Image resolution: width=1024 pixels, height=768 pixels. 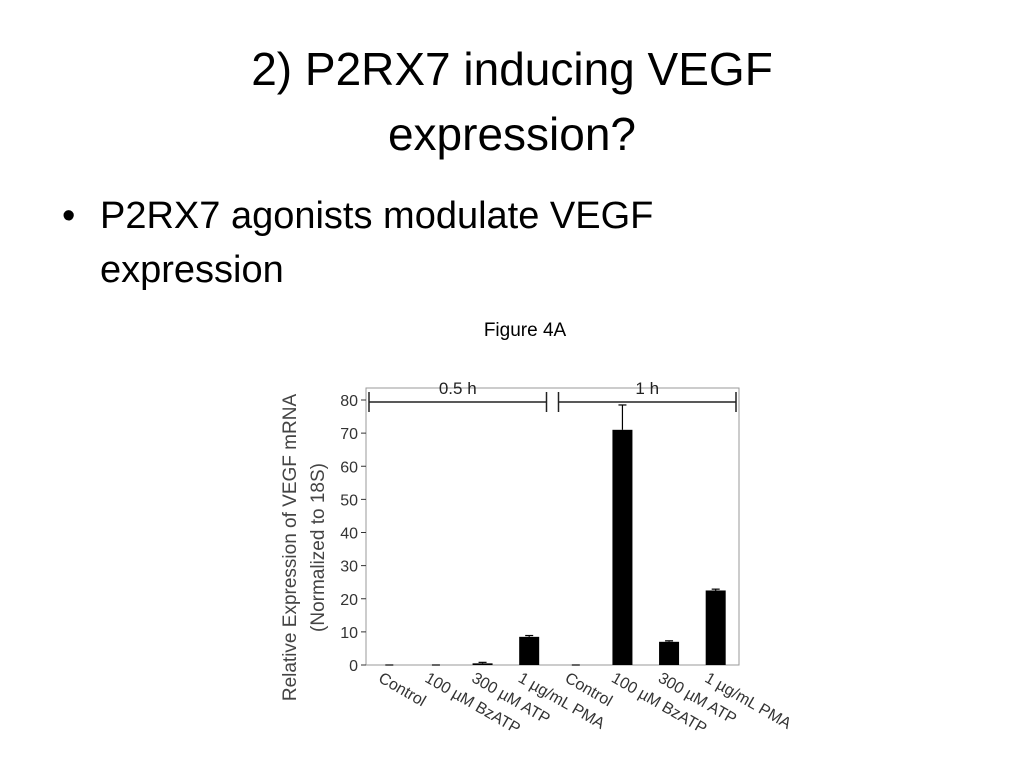 What do you see at coordinates (192, 270) in the screenshot?
I see `bullet-text: expression` at bounding box center [192, 270].